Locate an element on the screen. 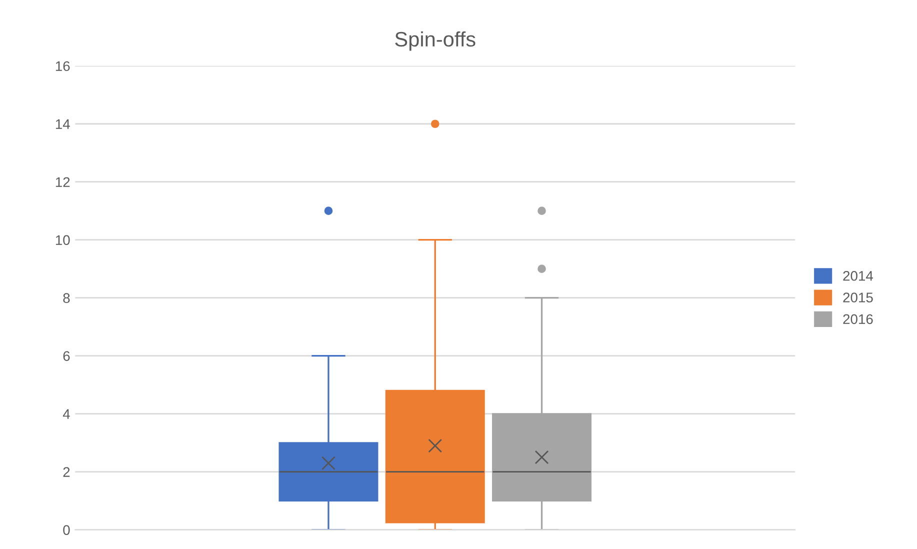  y-tick-label: 10 is located at coordinates (63, 240).